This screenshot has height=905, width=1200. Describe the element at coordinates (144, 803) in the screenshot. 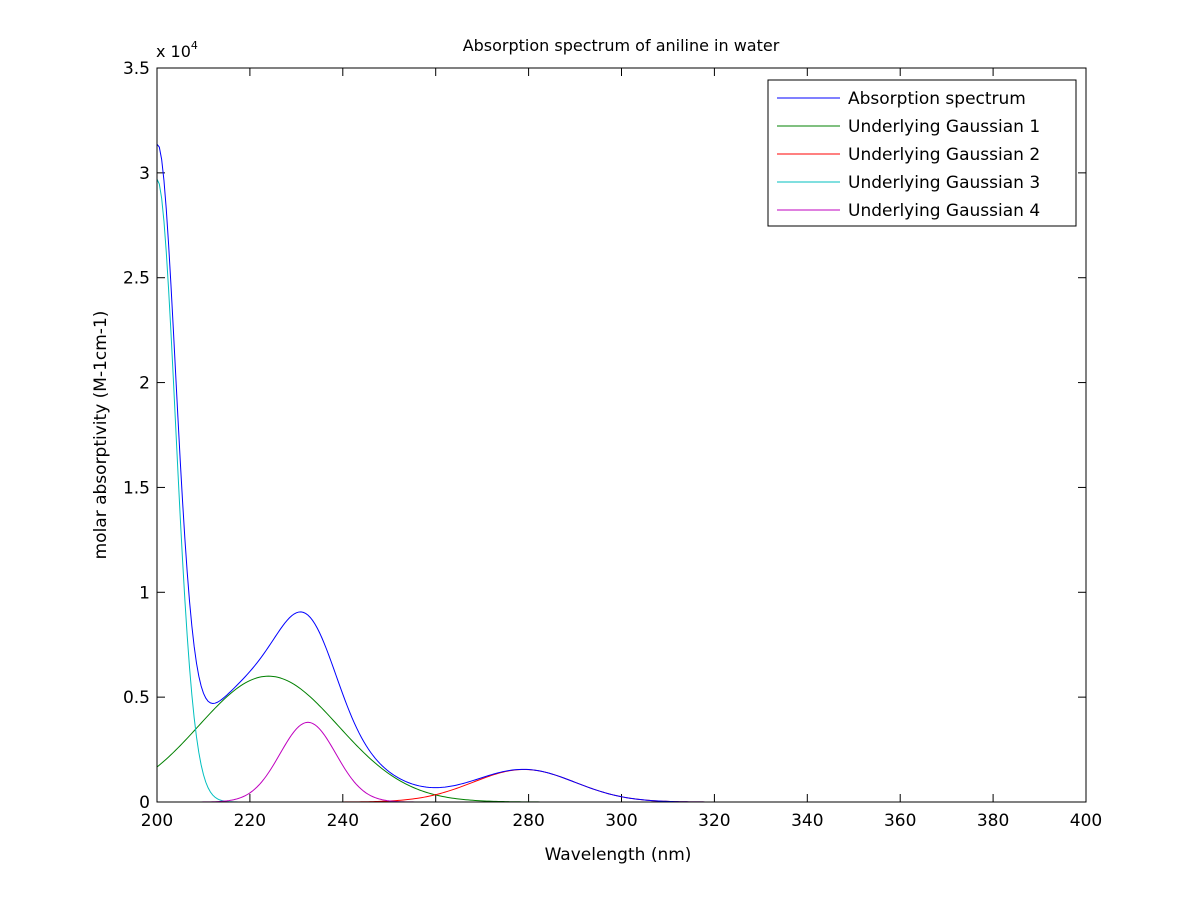

I see `y-tick-label: 0` at that location.